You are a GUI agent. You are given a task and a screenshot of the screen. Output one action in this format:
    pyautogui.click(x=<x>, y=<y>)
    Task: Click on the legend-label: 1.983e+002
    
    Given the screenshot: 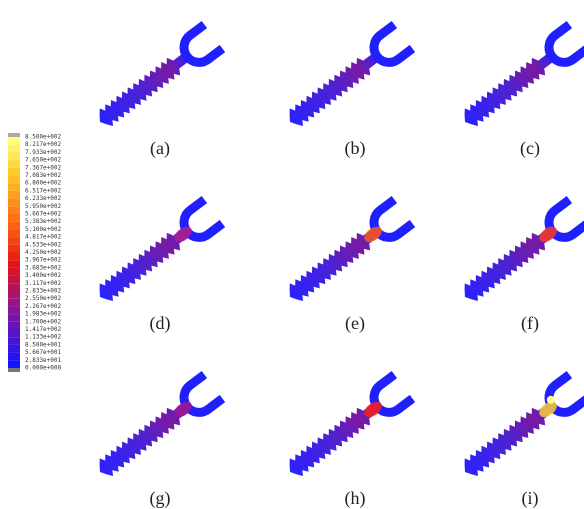 What is the action you would take?
    pyautogui.click(x=43, y=314)
    